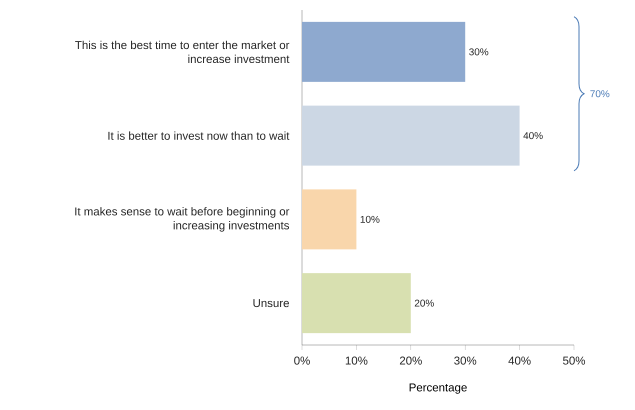 The width and height of the screenshot is (635, 410). What do you see at coordinates (519, 360) in the screenshot?
I see `x-tick-label: 40%` at bounding box center [519, 360].